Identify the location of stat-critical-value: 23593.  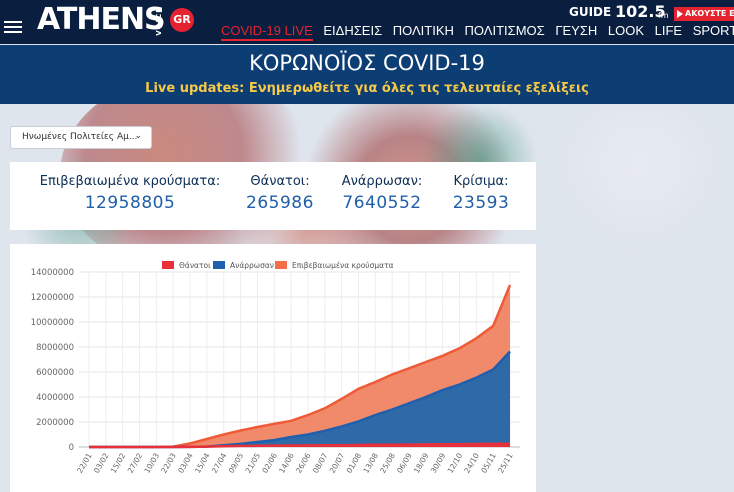
(481, 203).